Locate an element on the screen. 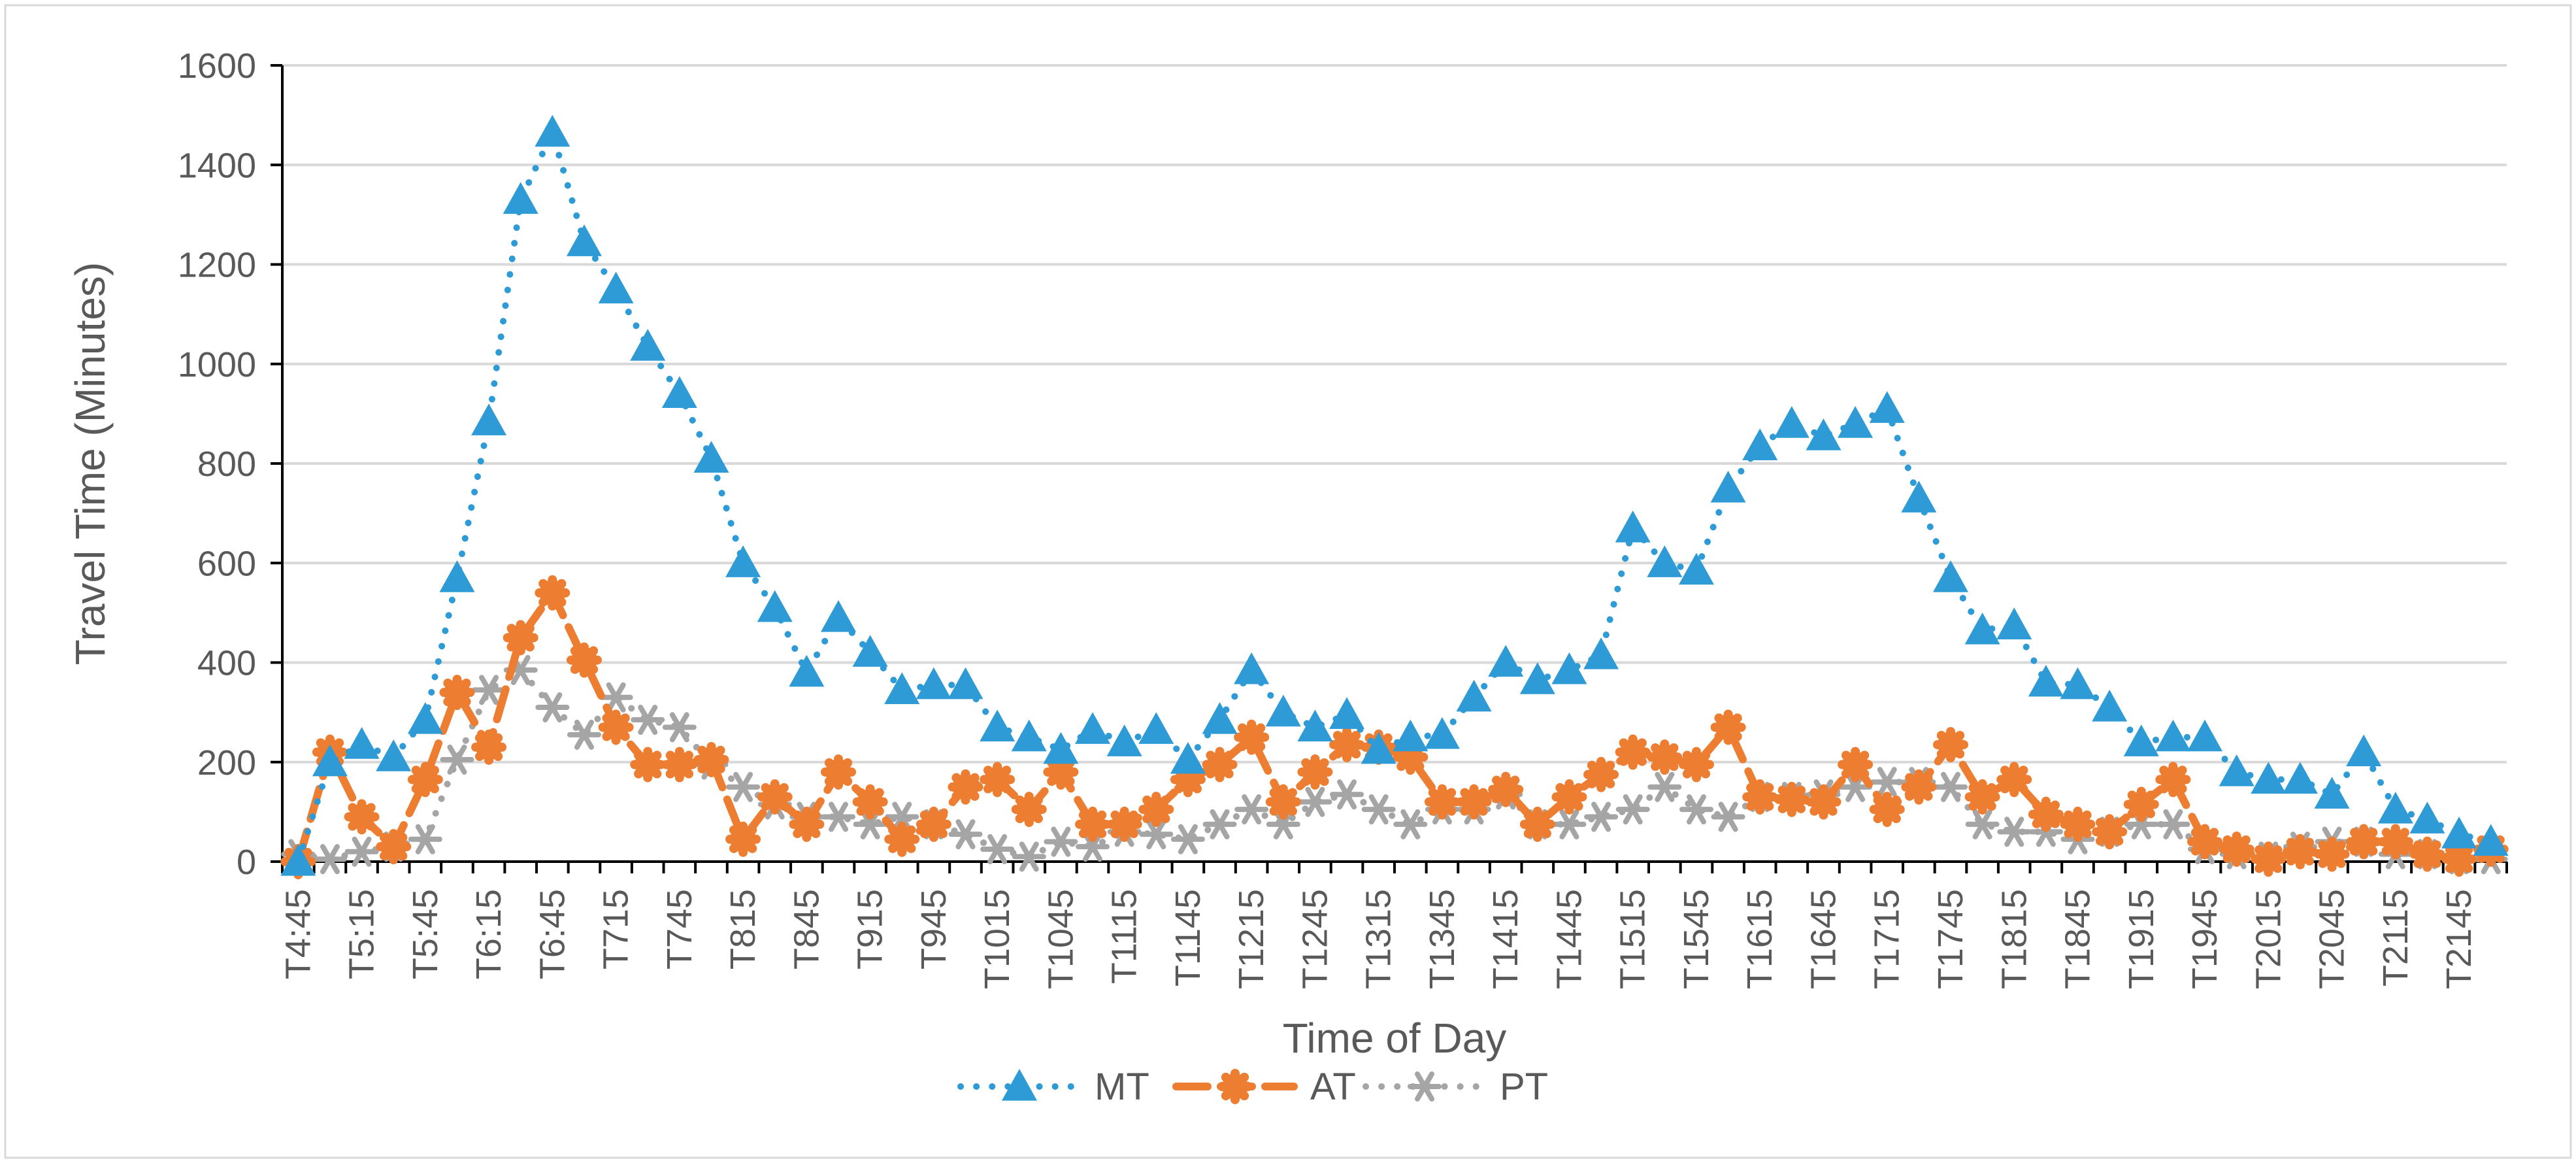 This screenshot has width=2576, height=1163. legend-label: MT is located at coordinates (1122, 1087).